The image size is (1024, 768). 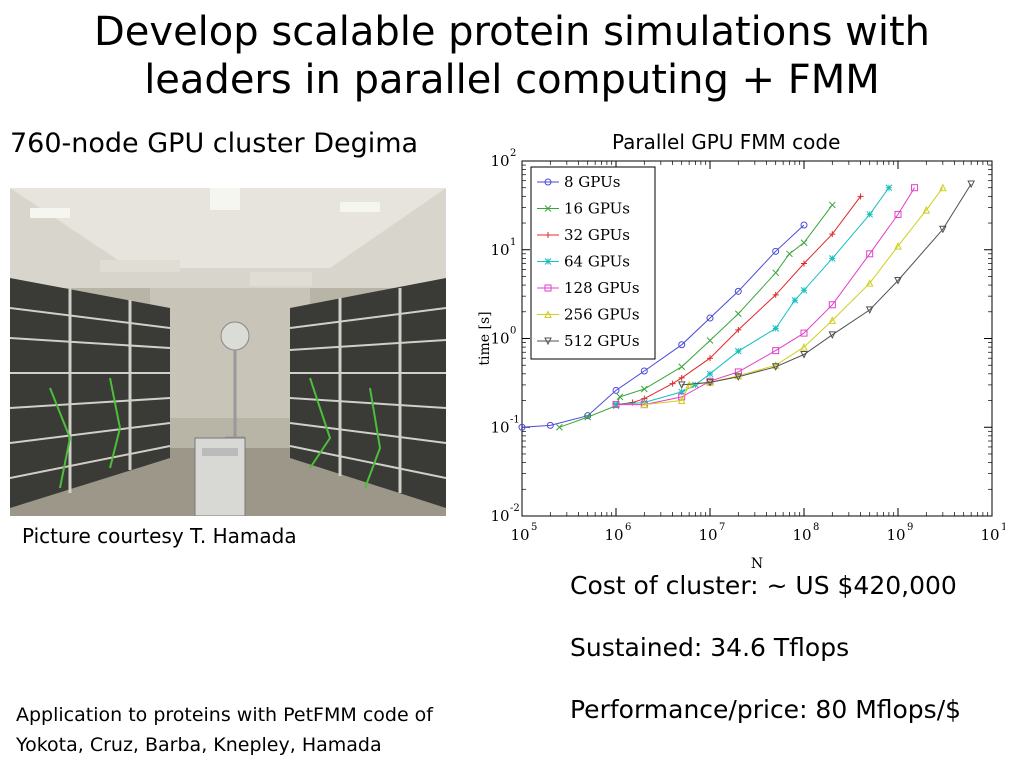 What do you see at coordinates (281, 279) in the screenshot?
I see `photo-air-vent` at bounding box center [281, 279].